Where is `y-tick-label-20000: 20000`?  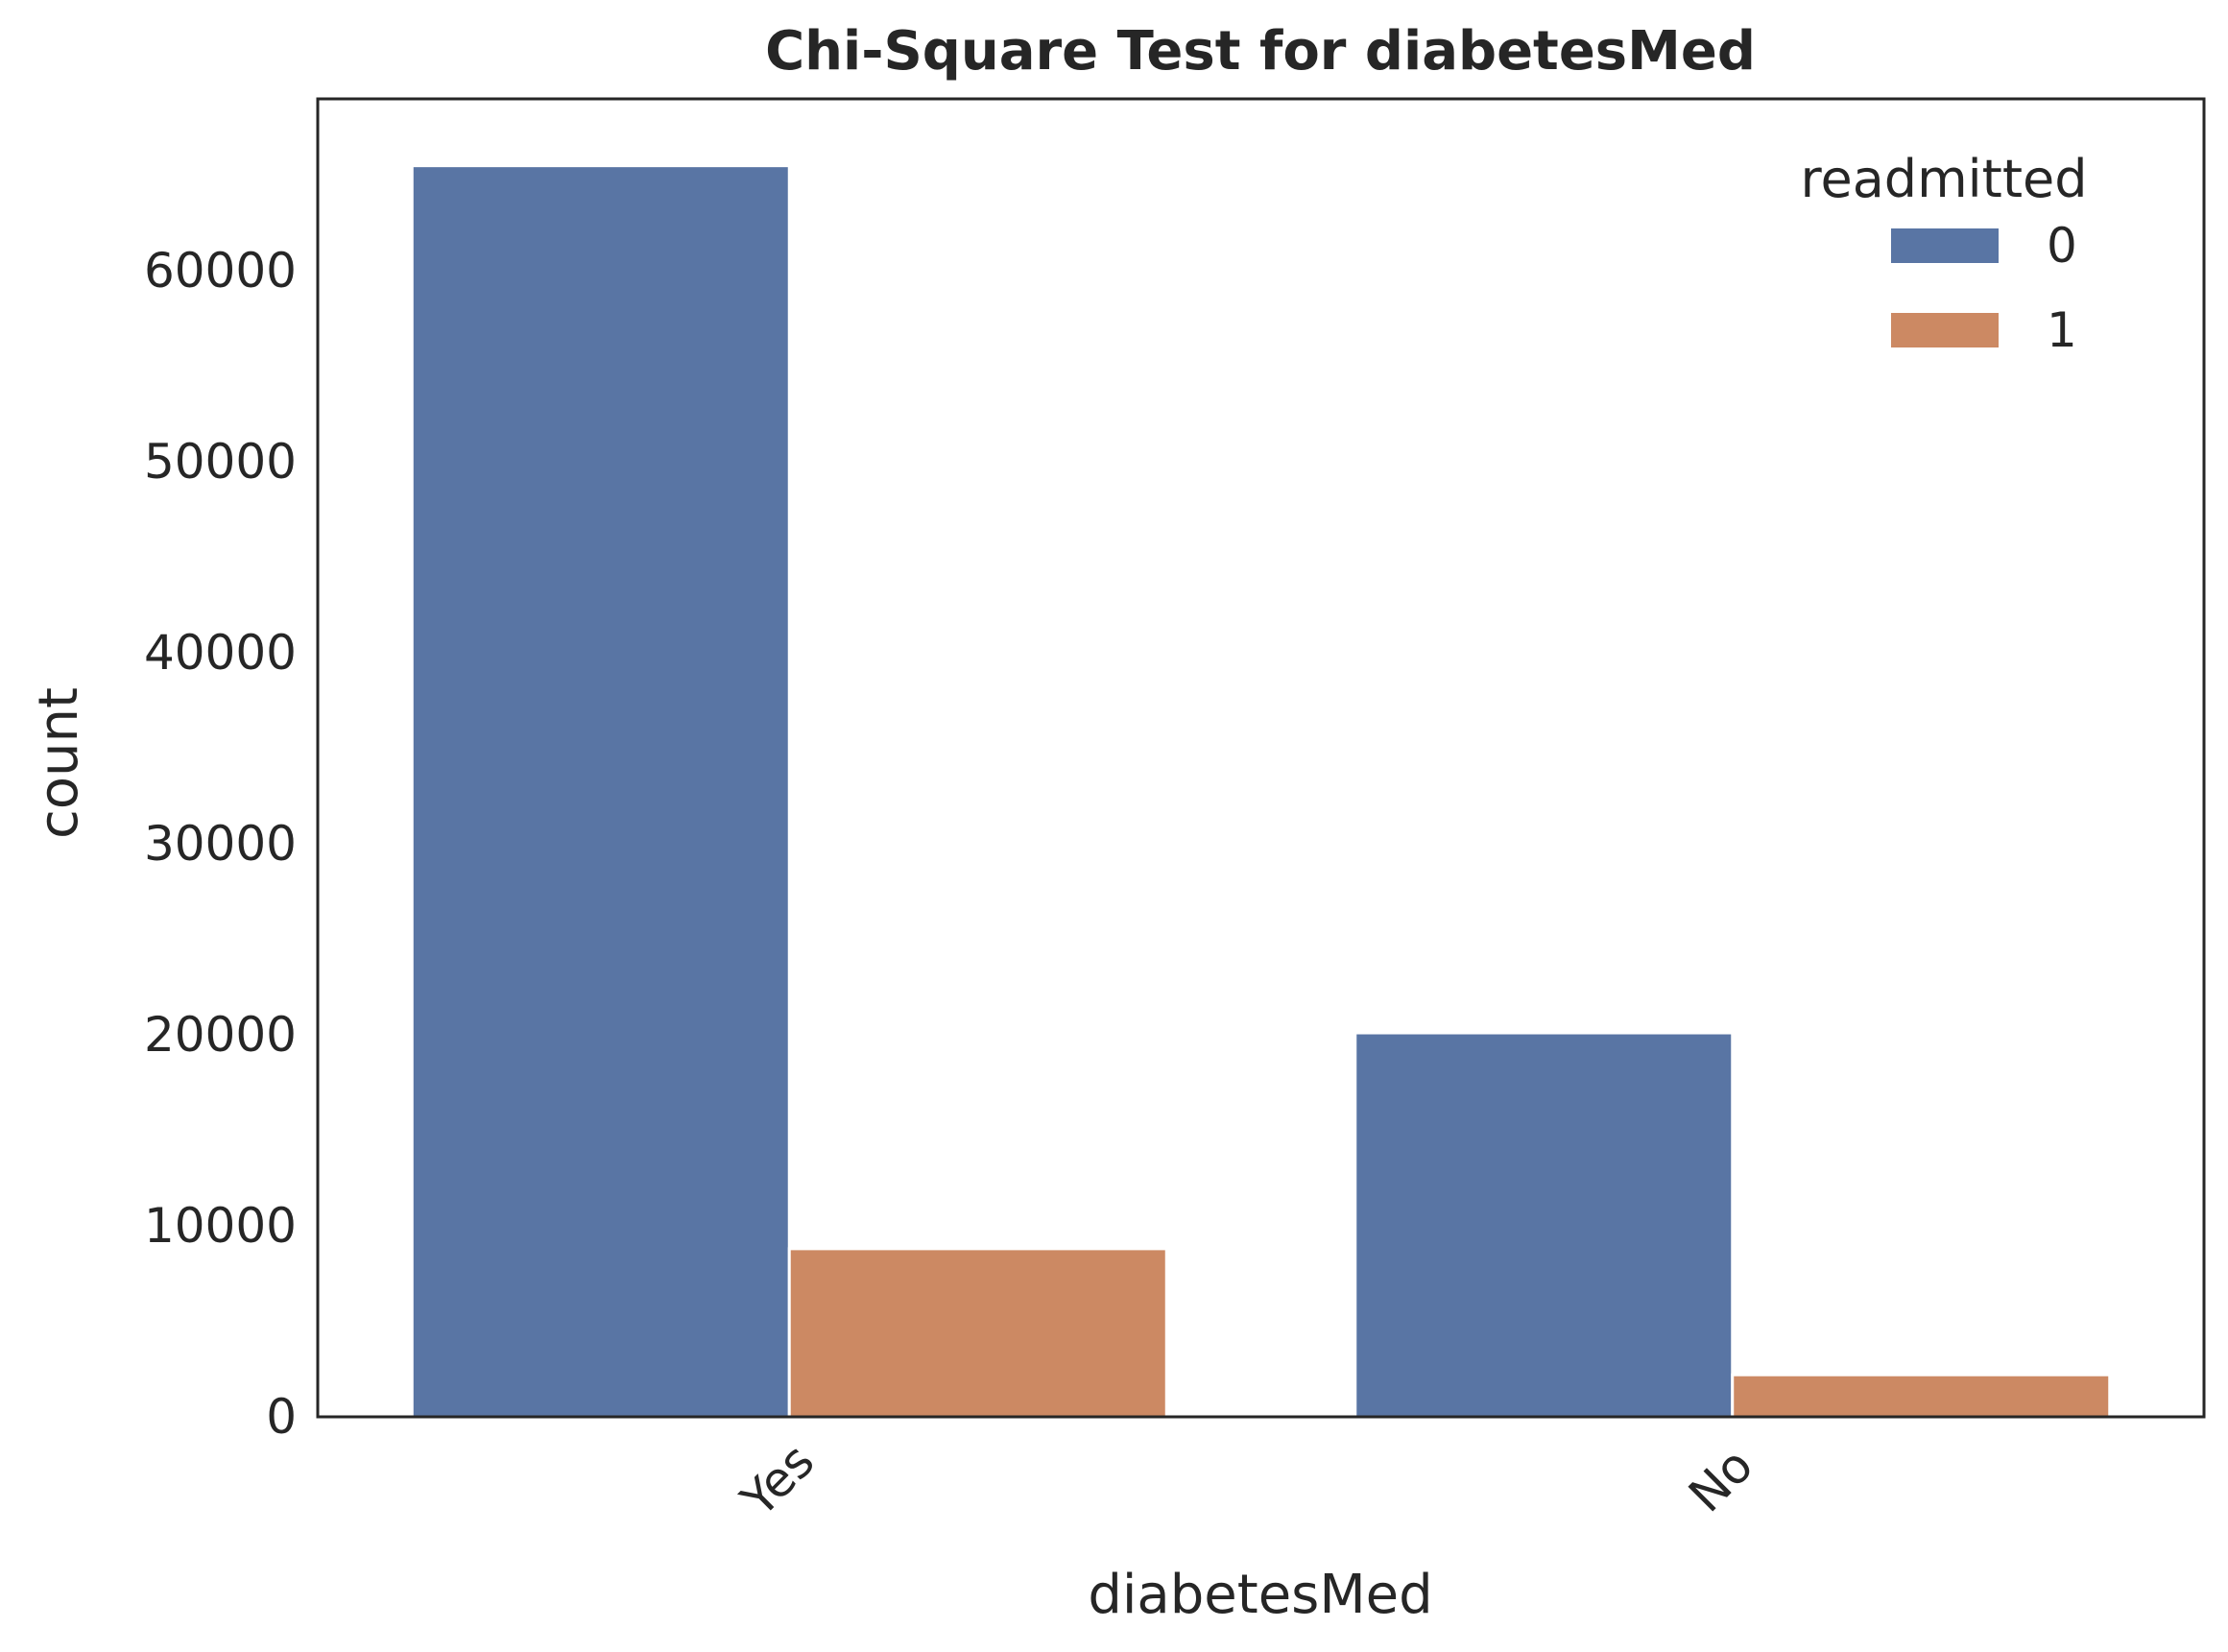 y-tick-label-20000: 20000 is located at coordinates (220, 1035).